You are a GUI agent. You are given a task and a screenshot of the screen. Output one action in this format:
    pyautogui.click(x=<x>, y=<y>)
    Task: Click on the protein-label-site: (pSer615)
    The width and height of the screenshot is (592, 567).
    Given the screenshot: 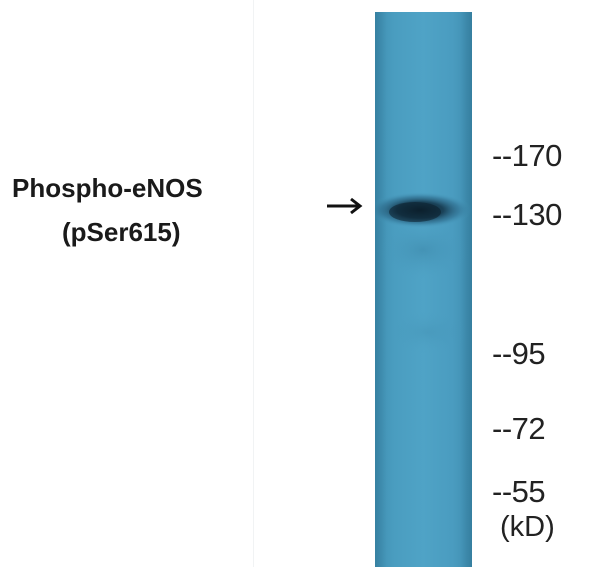 What is the action you would take?
    pyautogui.click(x=121, y=232)
    